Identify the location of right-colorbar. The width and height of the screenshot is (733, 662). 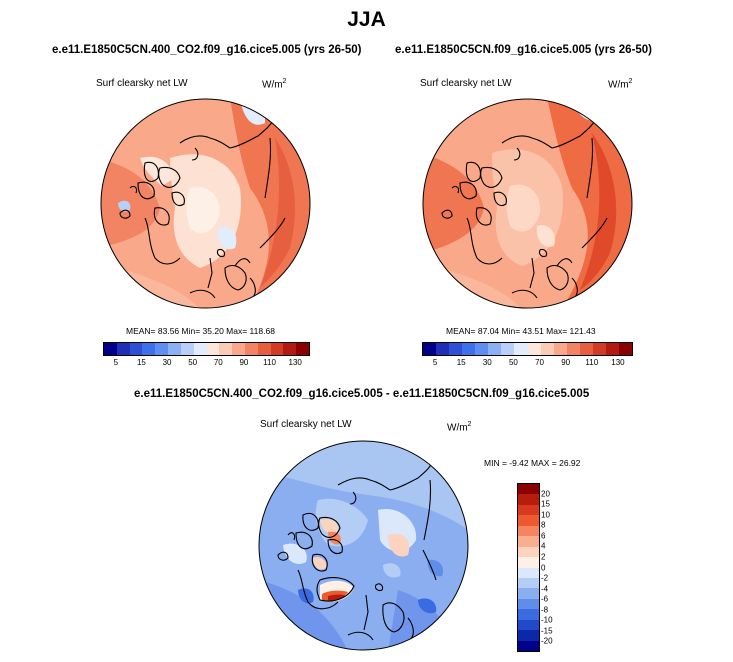
(527, 349).